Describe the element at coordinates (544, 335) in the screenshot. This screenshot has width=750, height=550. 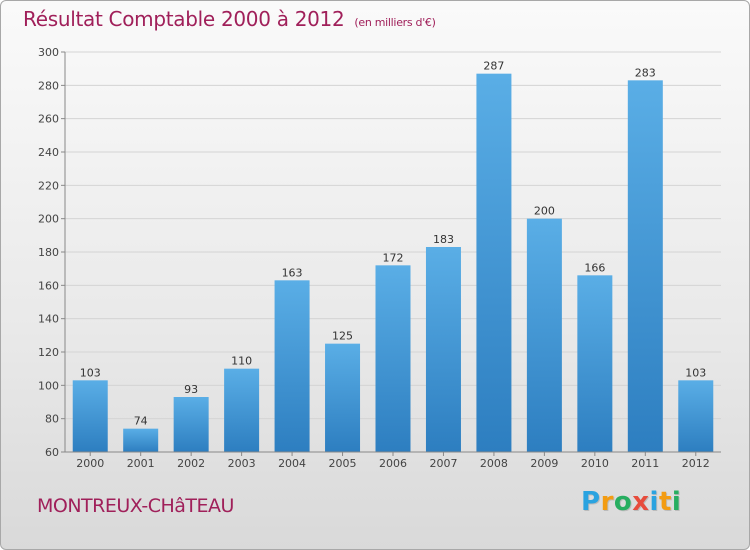
I see `bar-2009` at that location.